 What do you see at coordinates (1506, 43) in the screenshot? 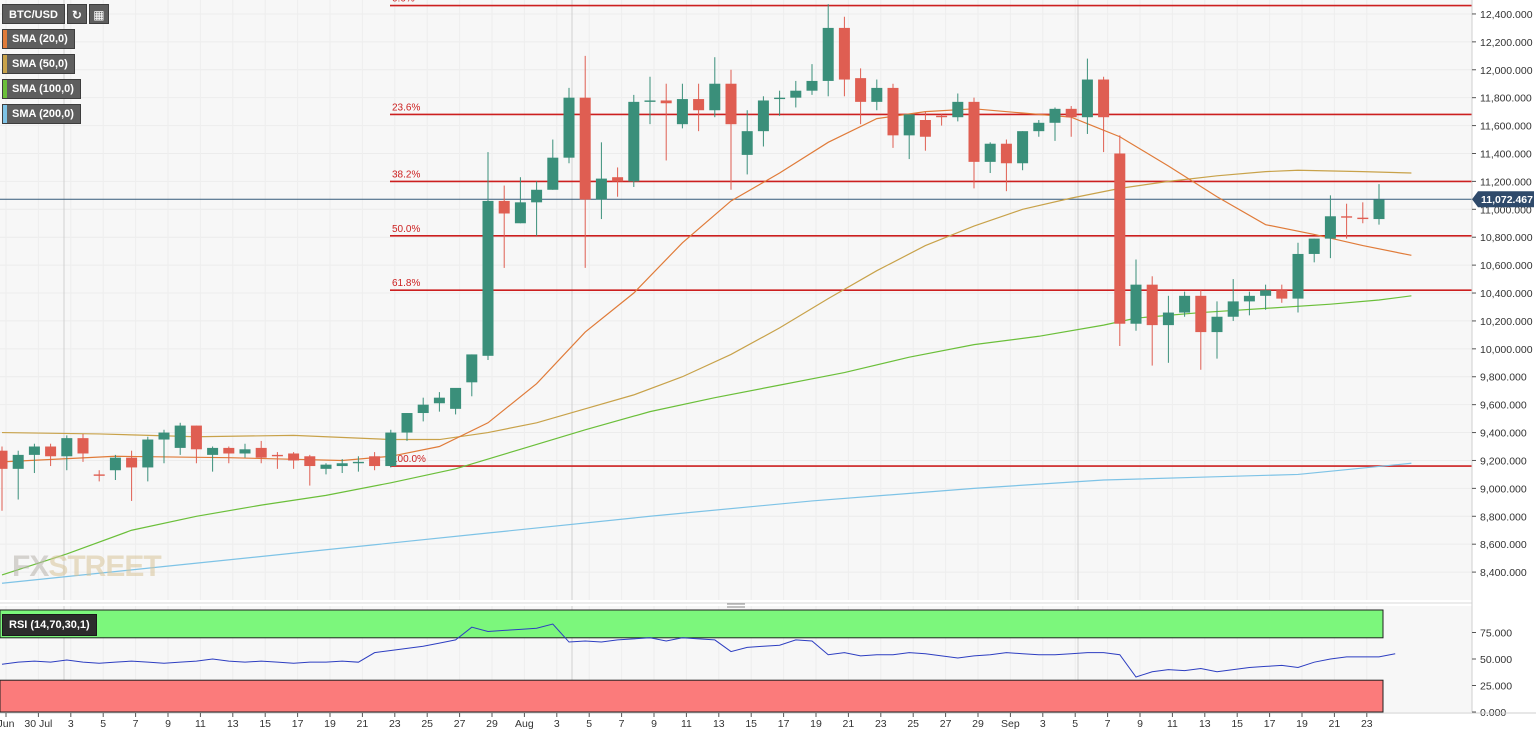
I see `y-tick-label: 12,200.000` at bounding box center [1506, 43].